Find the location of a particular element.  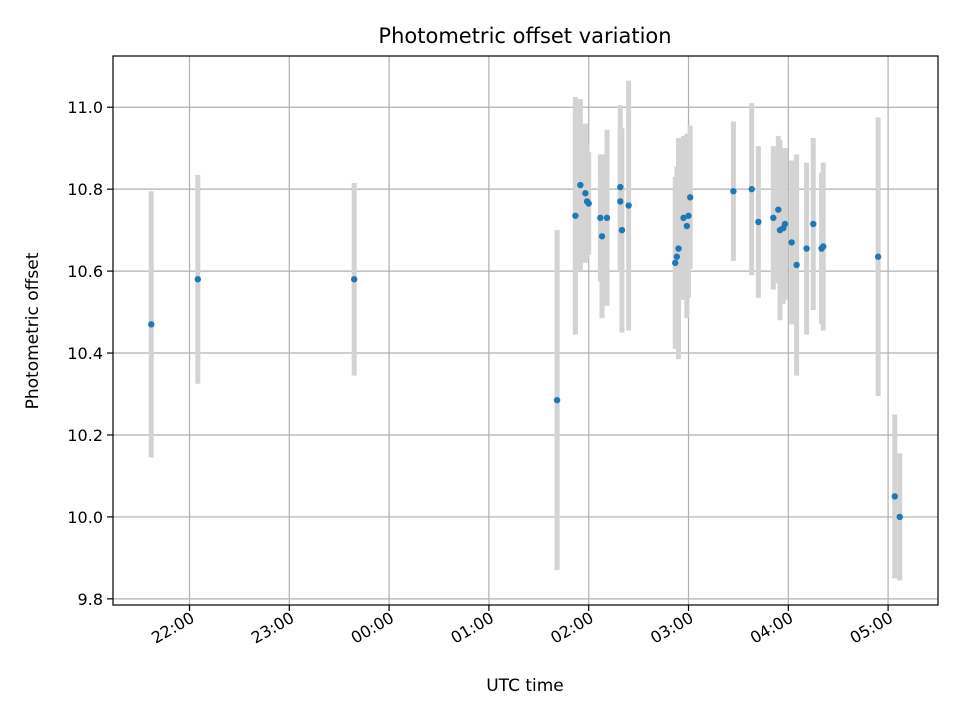

y-tick-label: 9.8 is located at coordinates (90, 599).